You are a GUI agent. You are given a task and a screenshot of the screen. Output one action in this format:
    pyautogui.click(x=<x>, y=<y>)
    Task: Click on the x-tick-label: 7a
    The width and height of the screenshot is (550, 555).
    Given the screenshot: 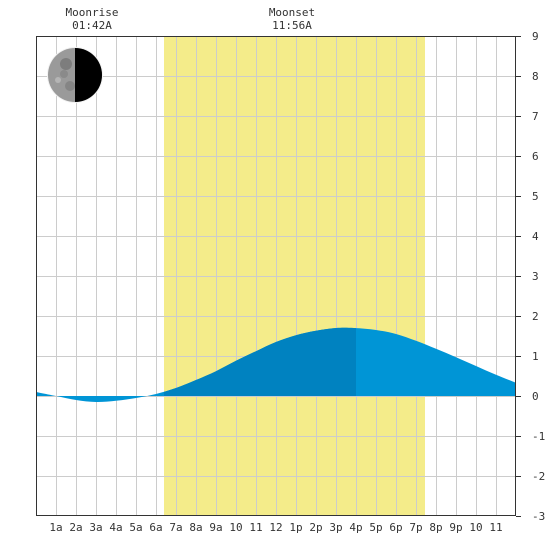 What is the action you would take?
    pyautogui.click(x=175, y=527)
    